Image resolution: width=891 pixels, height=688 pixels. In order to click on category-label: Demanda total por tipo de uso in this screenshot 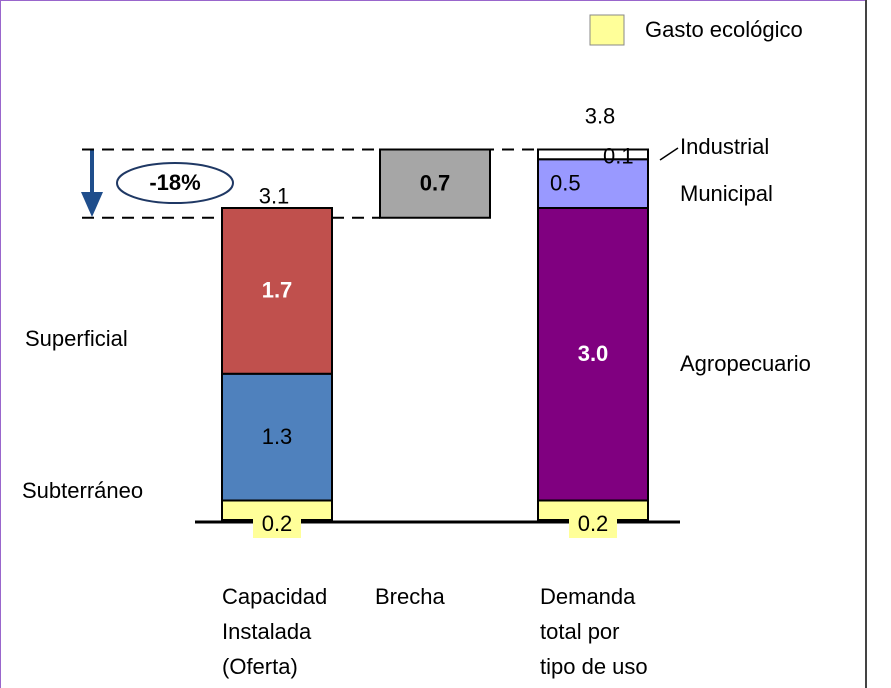, I will do `click(594, 631)`.